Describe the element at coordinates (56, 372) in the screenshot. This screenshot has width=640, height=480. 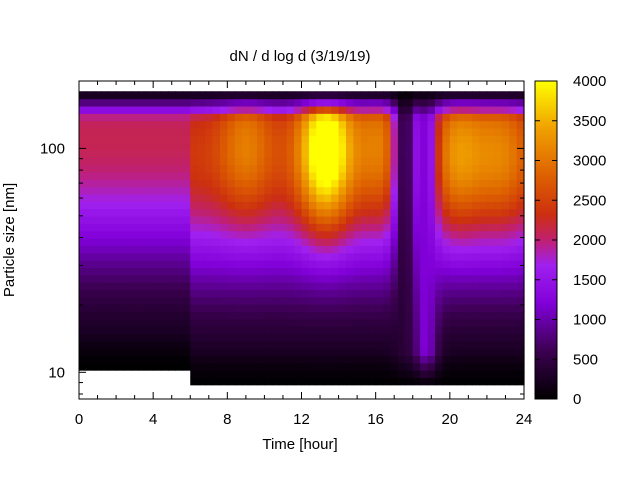
I see `y-tick-label: 10` at that location.